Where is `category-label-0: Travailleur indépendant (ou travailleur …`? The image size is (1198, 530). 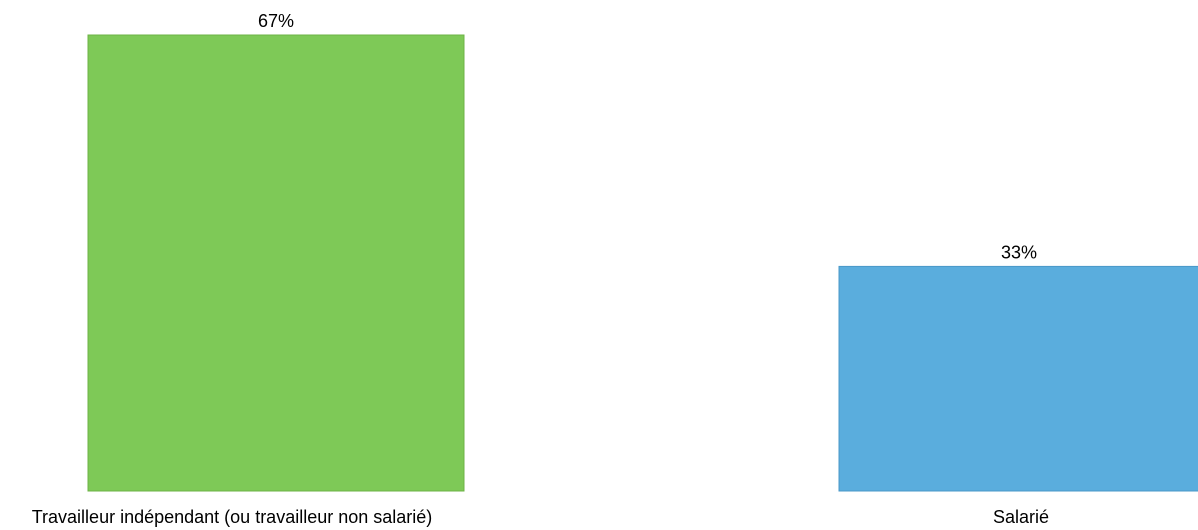
category-label-0: Travailleur indépendant (ou travailleur … is located at coordinates (232, 517).